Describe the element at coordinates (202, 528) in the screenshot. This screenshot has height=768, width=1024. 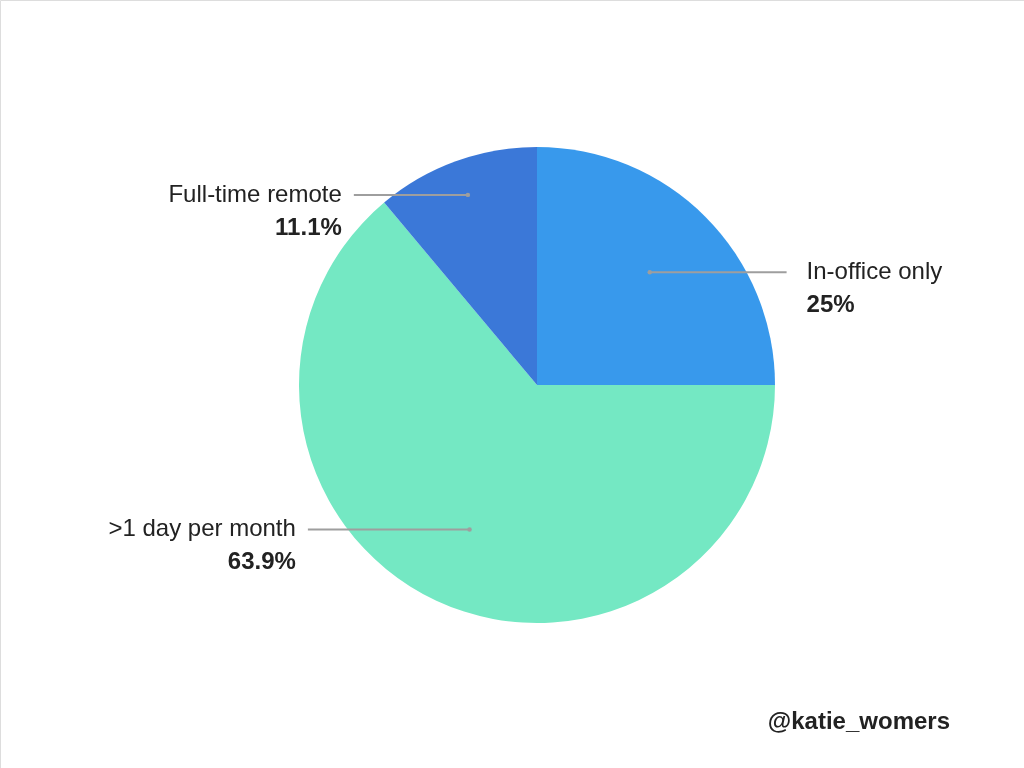
I see `slice-label: >1 day per month` at that location.